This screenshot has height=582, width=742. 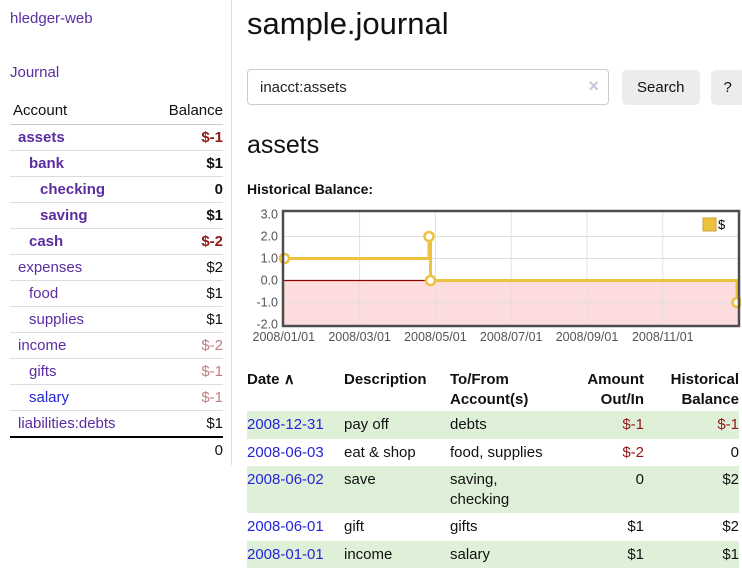 I want to click on accounts-header-balance: Balance, so click(x=186, y=111).